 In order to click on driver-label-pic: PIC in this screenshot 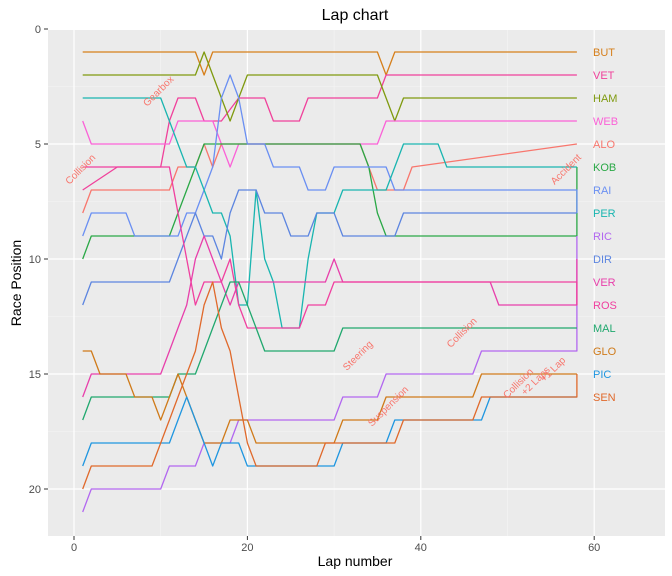, I will do `click(602, 375)`.